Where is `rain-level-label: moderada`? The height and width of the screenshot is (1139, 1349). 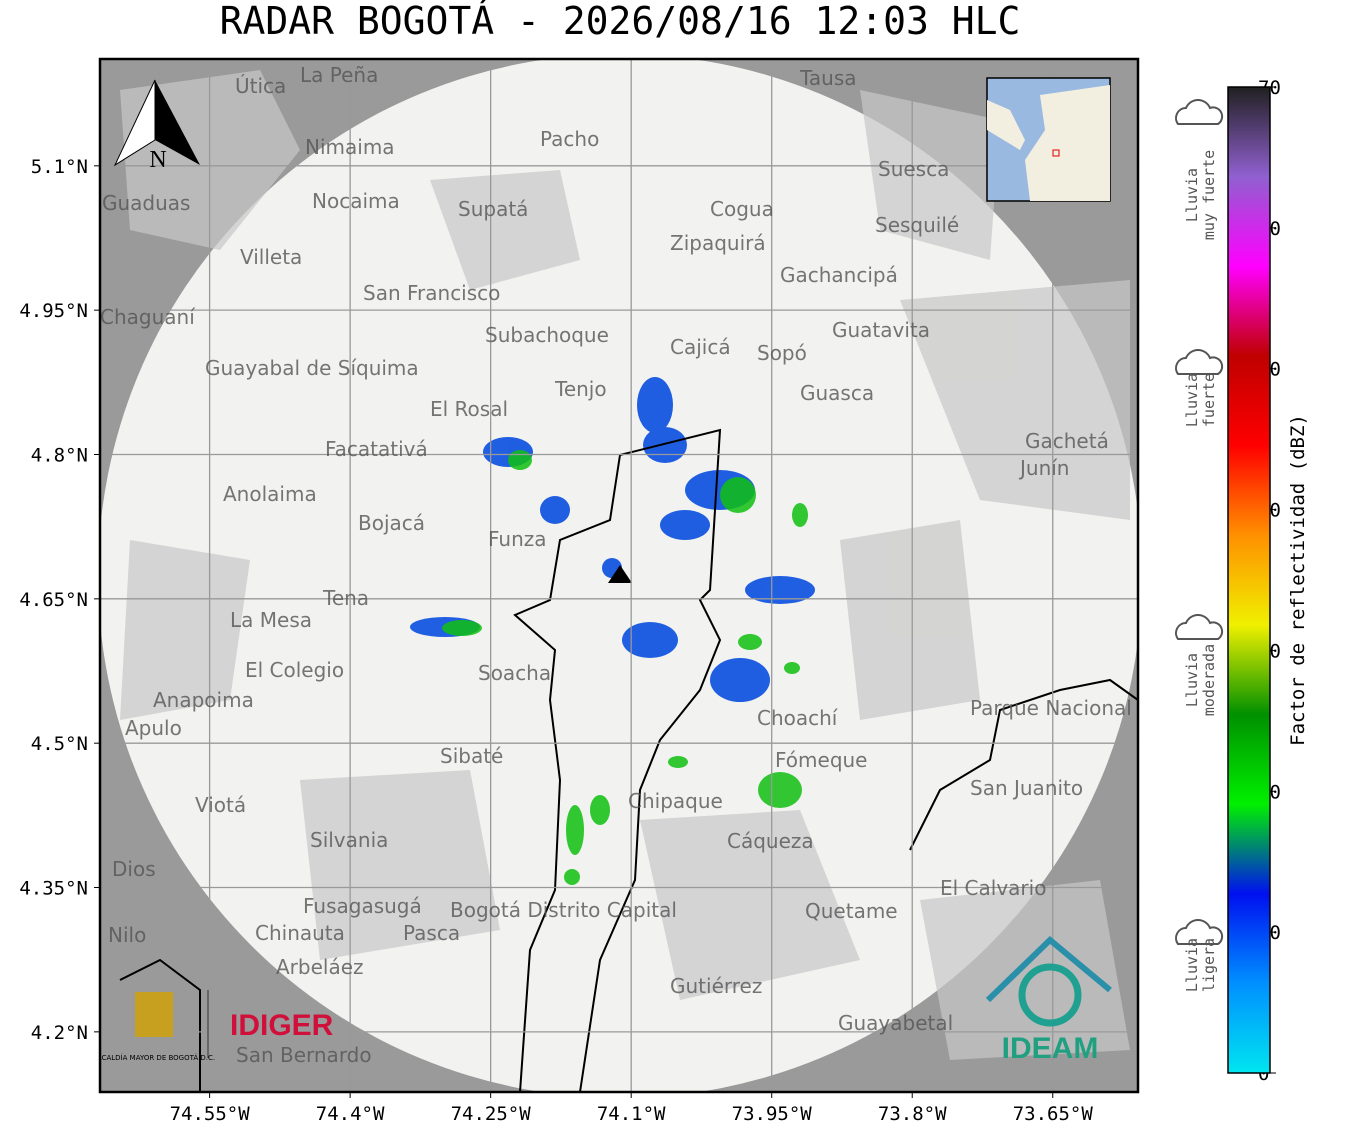 rain-level-label: moderada is located at coordinates (1209, 680).